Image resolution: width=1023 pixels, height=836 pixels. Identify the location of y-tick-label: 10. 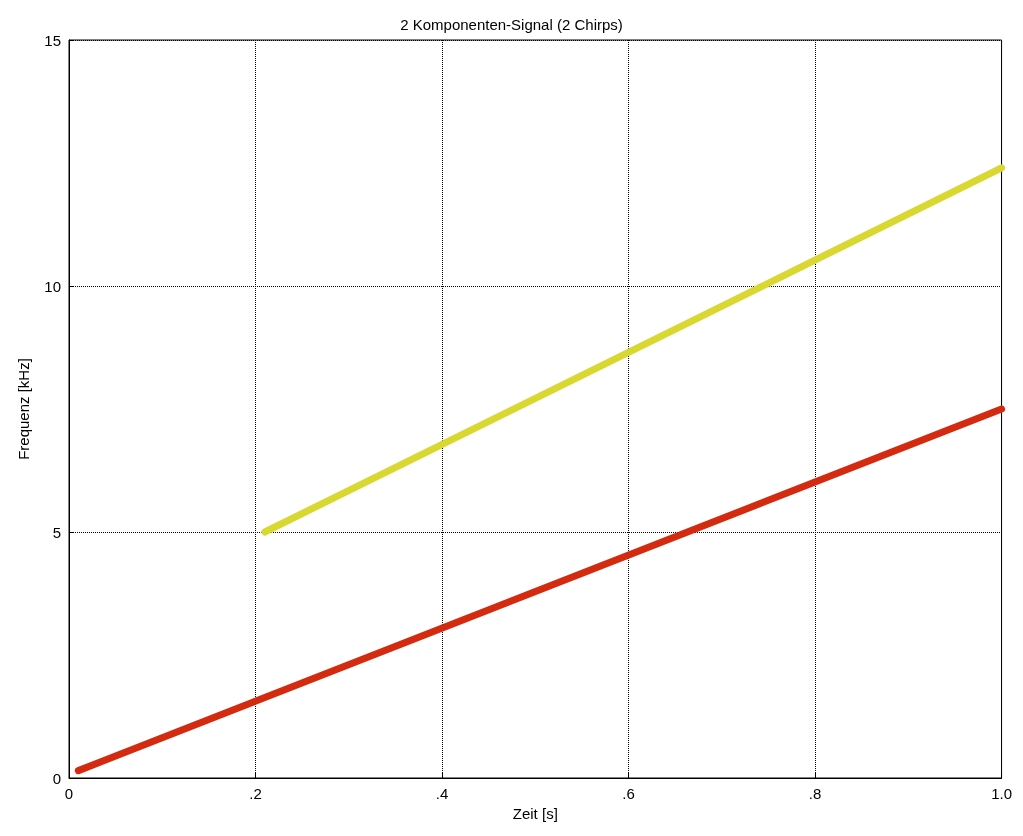
(52, 286).